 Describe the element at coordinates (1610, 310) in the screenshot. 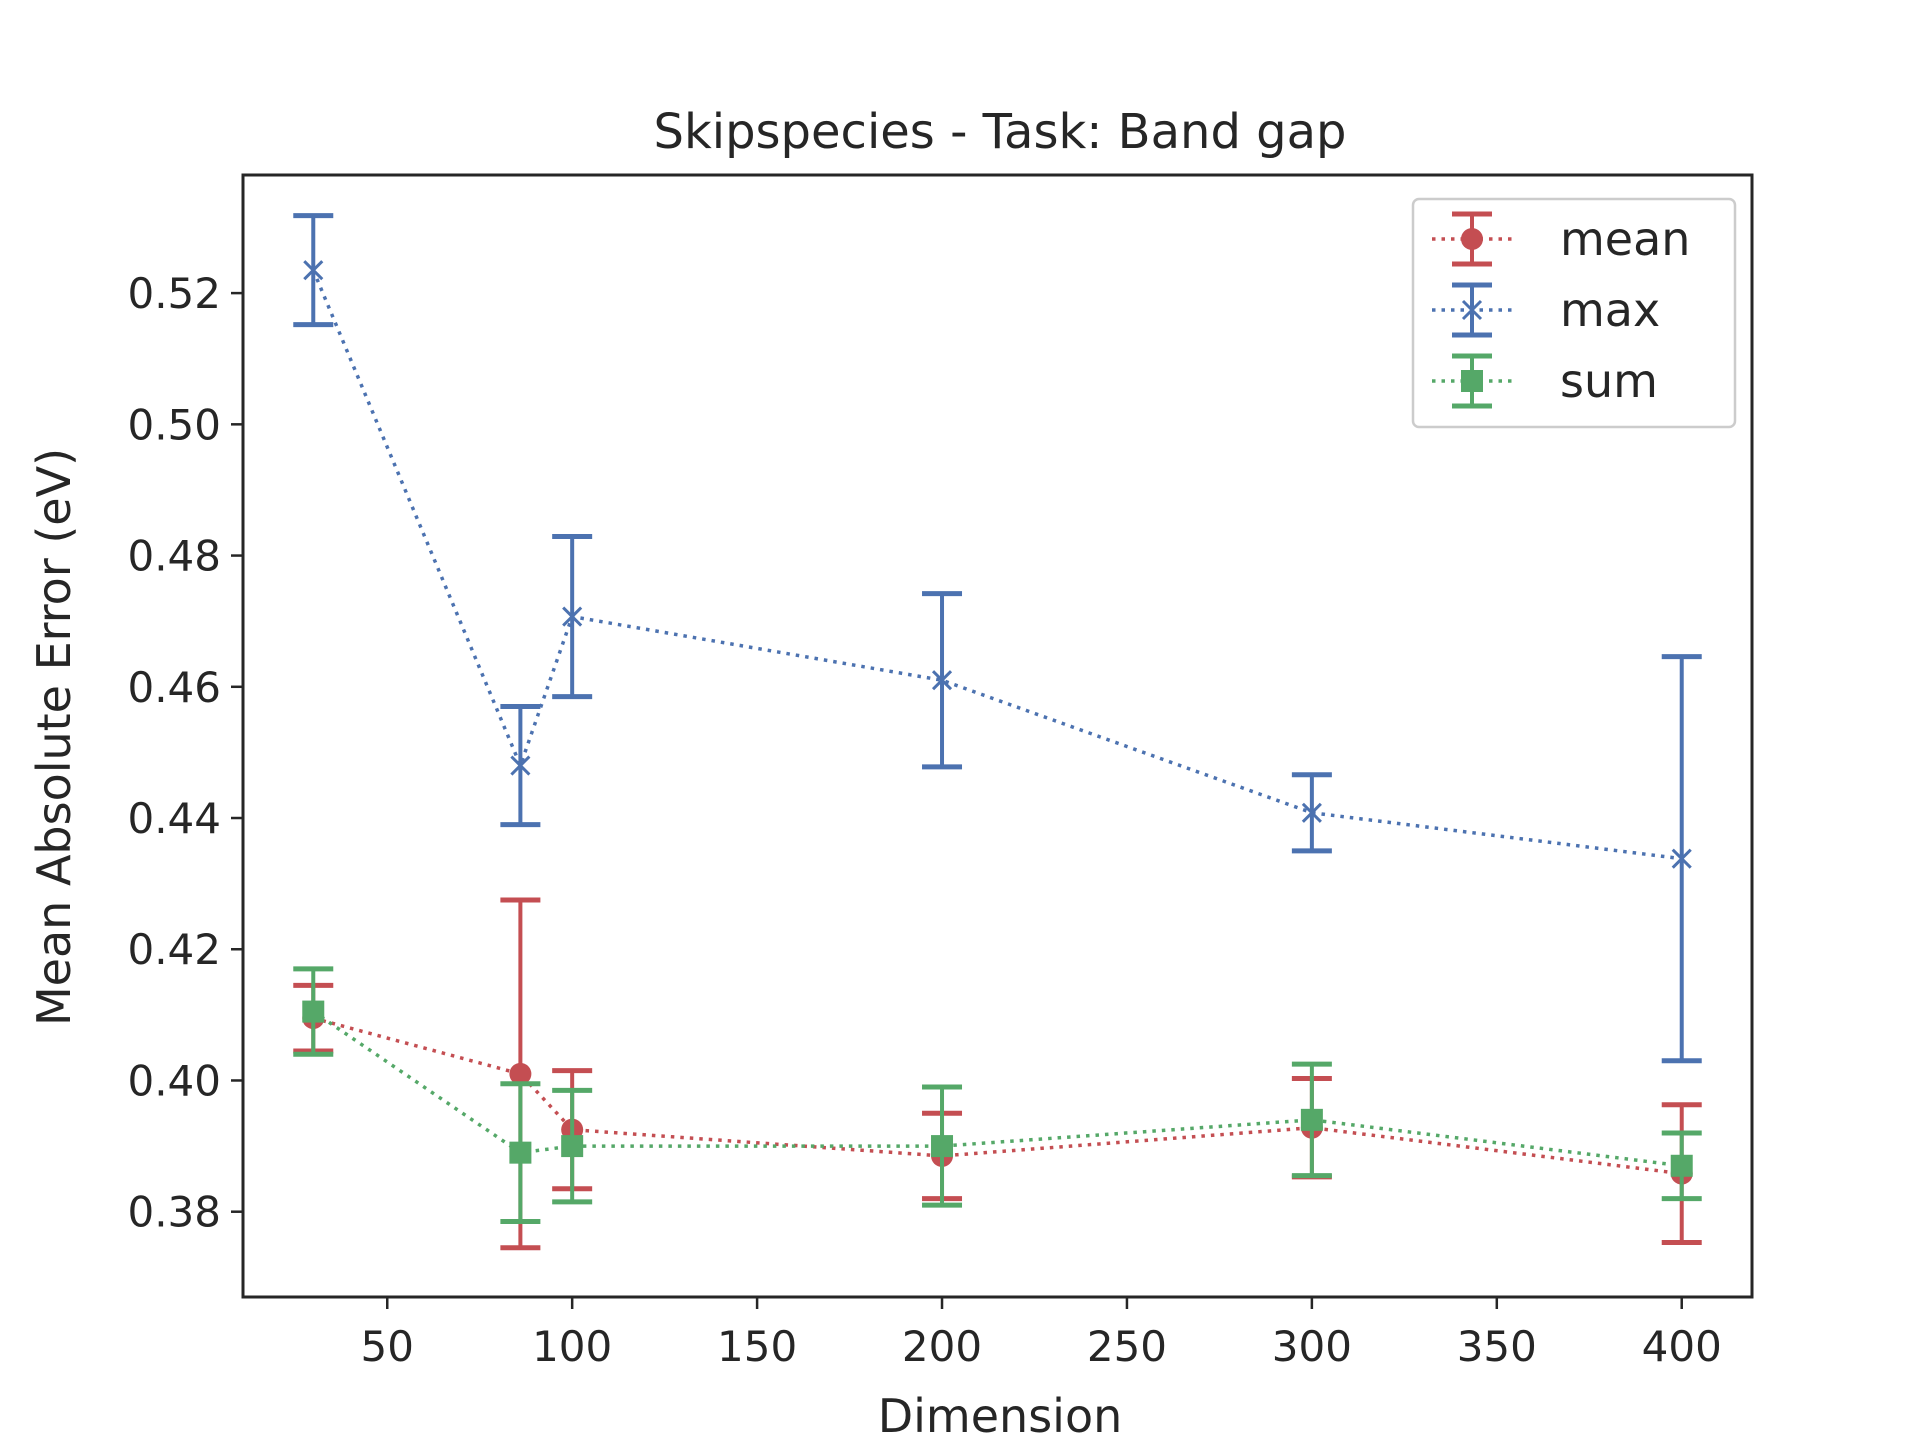

I see `legend-label-max: max` at that location.